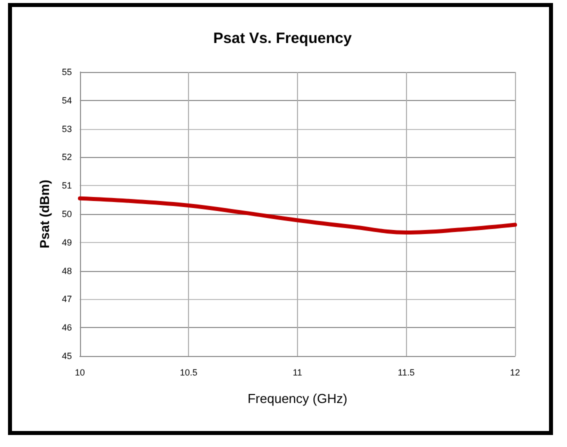 The image size is (567, 447). I want to click on x-tick-label: 11, so click(297, 373).